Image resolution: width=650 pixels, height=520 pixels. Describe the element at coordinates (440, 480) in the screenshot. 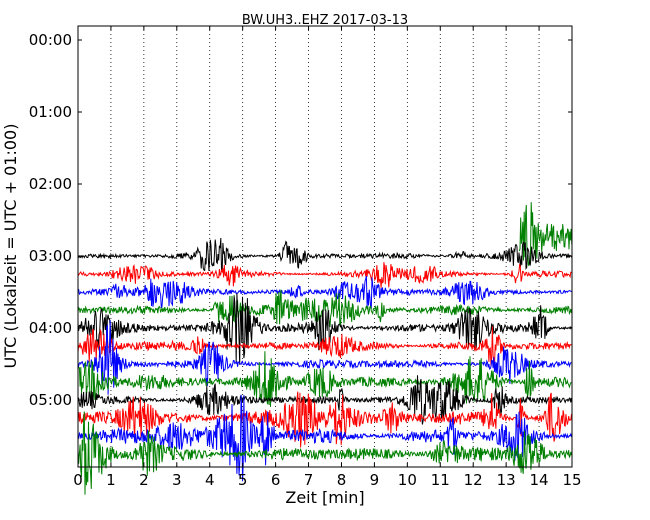

I see `x-tick-label: 11` at that location.